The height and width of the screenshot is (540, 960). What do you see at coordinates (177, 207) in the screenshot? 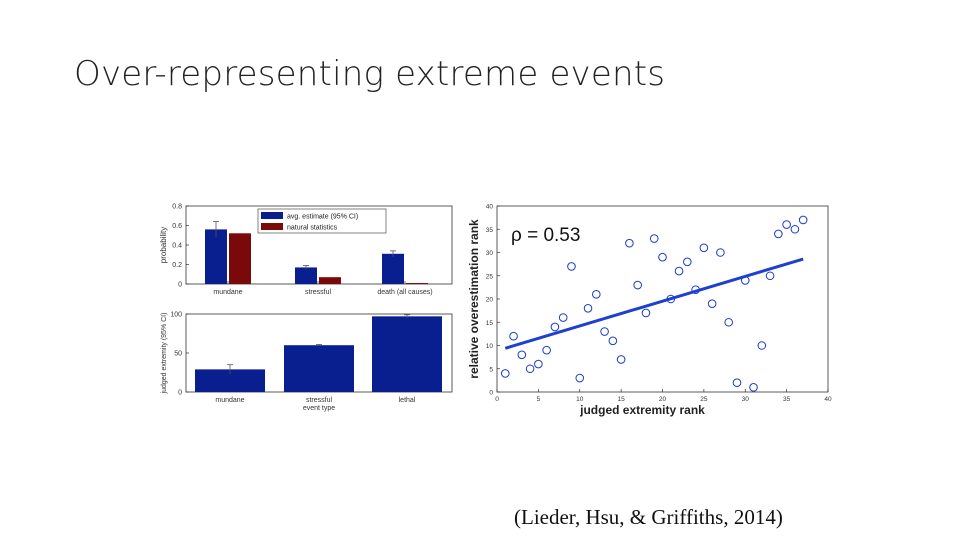
I see `y-tick-label: 0.8` at bounding box center [177, 207].